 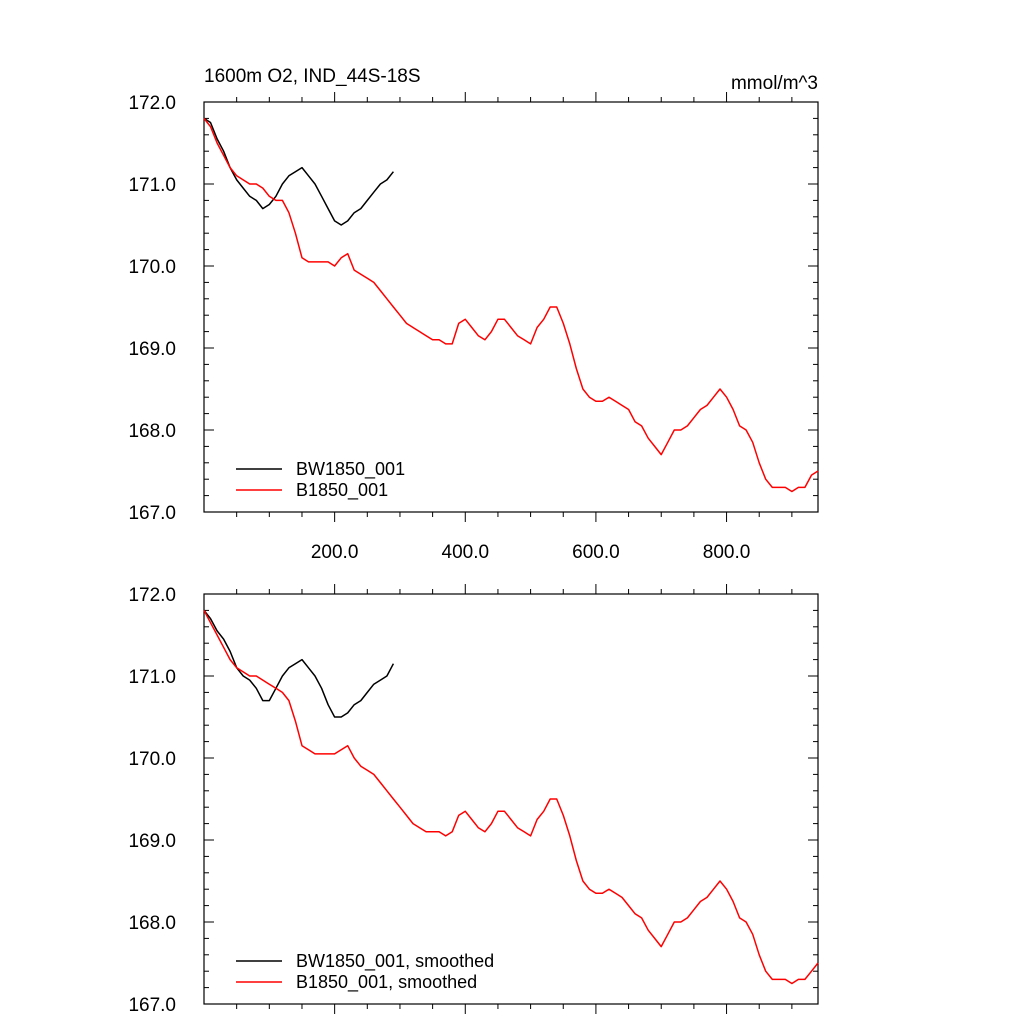 I want to click on x-tick-label: 400.0, so click(x=466, y=552).